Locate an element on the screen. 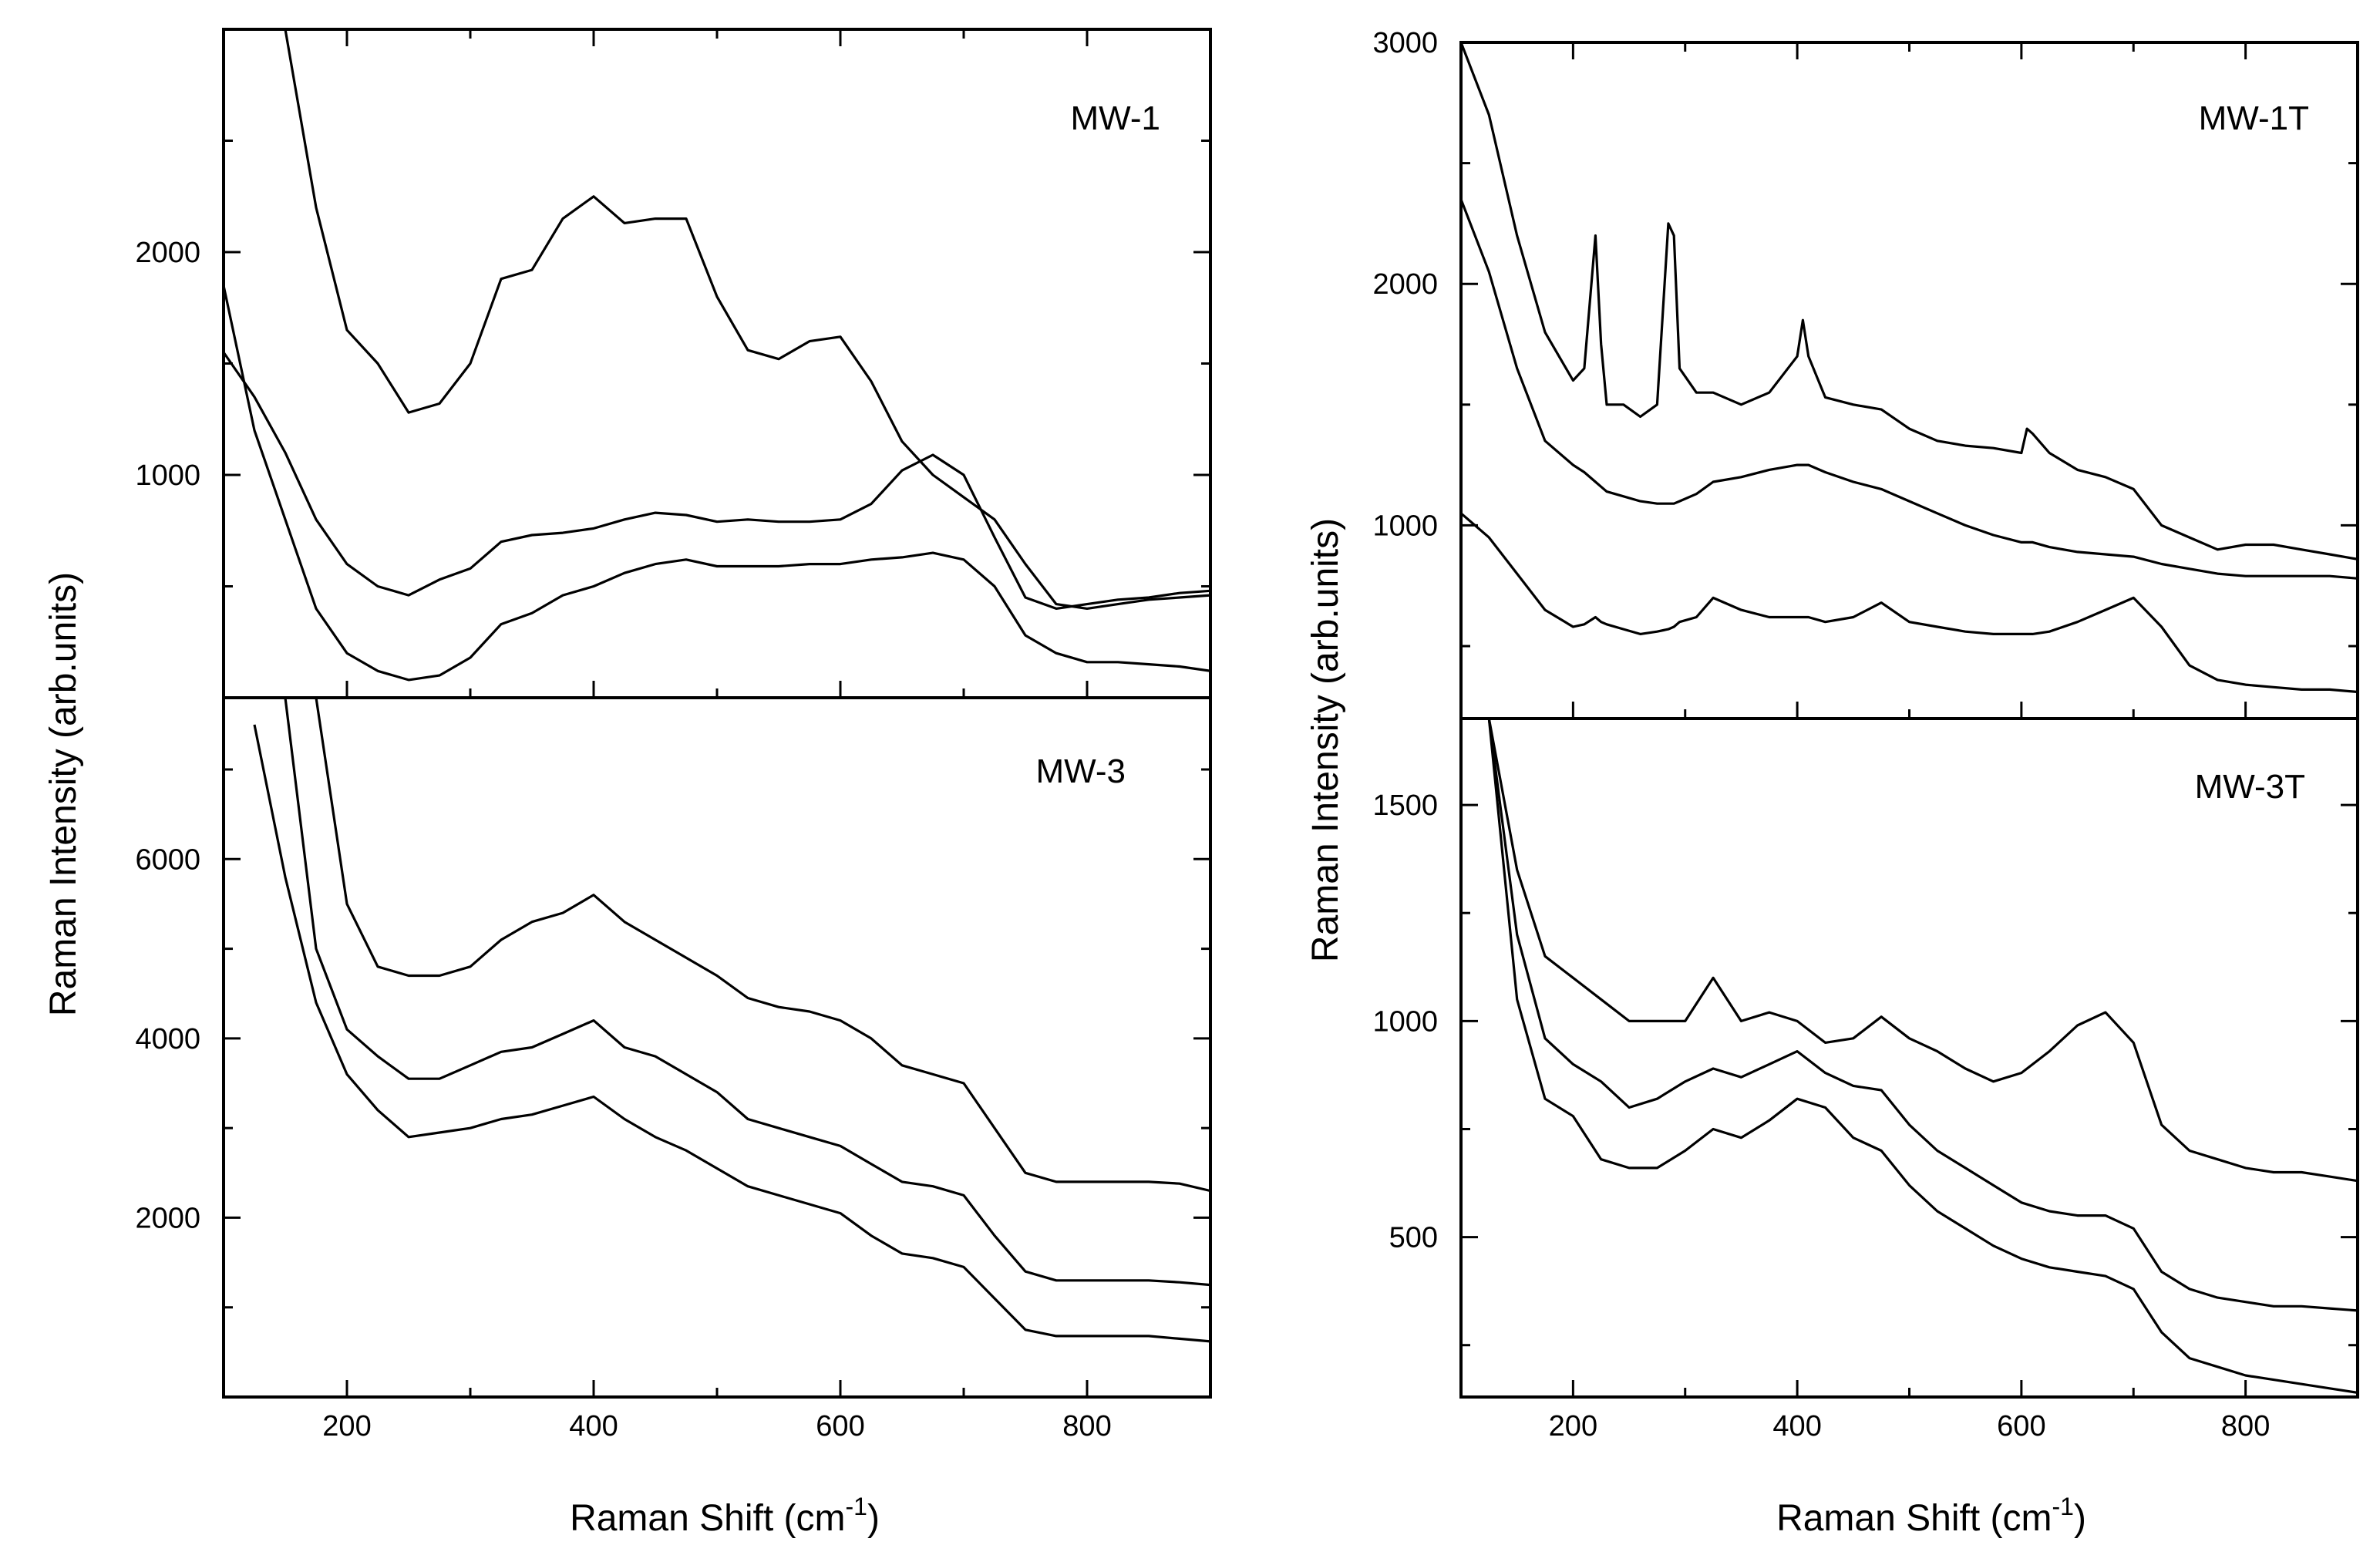  left-y-axis-title: Raman Intensity (arb.units) is located at coordinates (63, 794).